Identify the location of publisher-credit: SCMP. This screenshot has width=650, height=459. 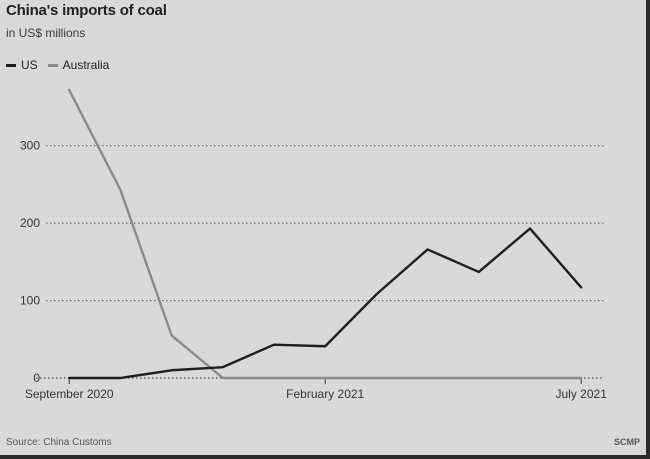
(626, 442).